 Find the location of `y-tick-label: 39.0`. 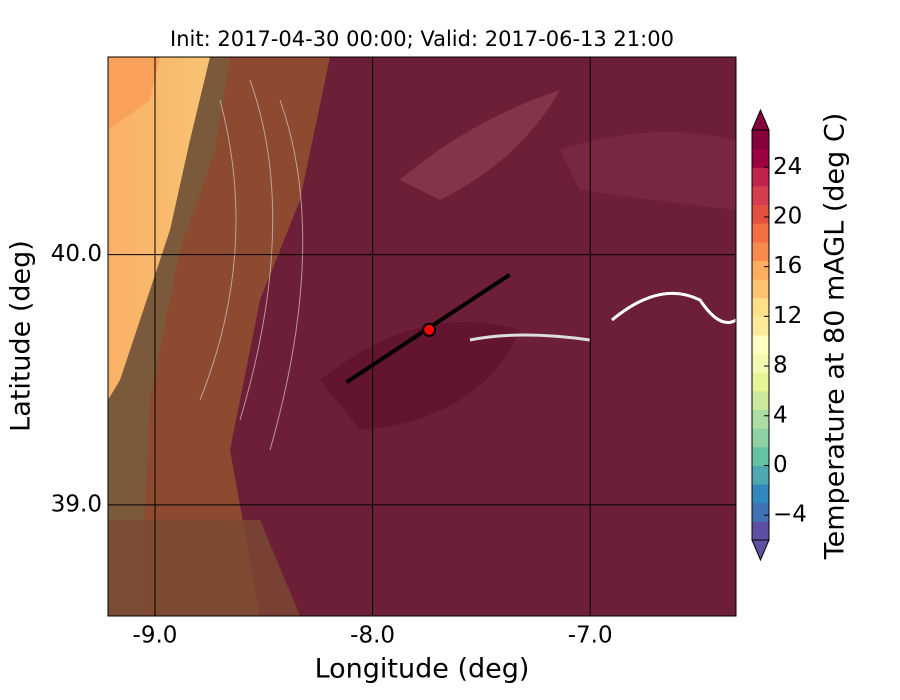

y-tick-label: 39.0 is located at coordinates (76, 504).